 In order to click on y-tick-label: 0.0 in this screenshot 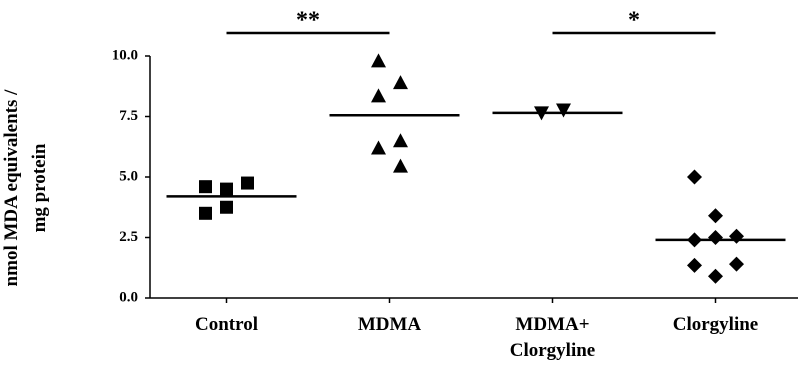, I will do `click(128, 297)`.